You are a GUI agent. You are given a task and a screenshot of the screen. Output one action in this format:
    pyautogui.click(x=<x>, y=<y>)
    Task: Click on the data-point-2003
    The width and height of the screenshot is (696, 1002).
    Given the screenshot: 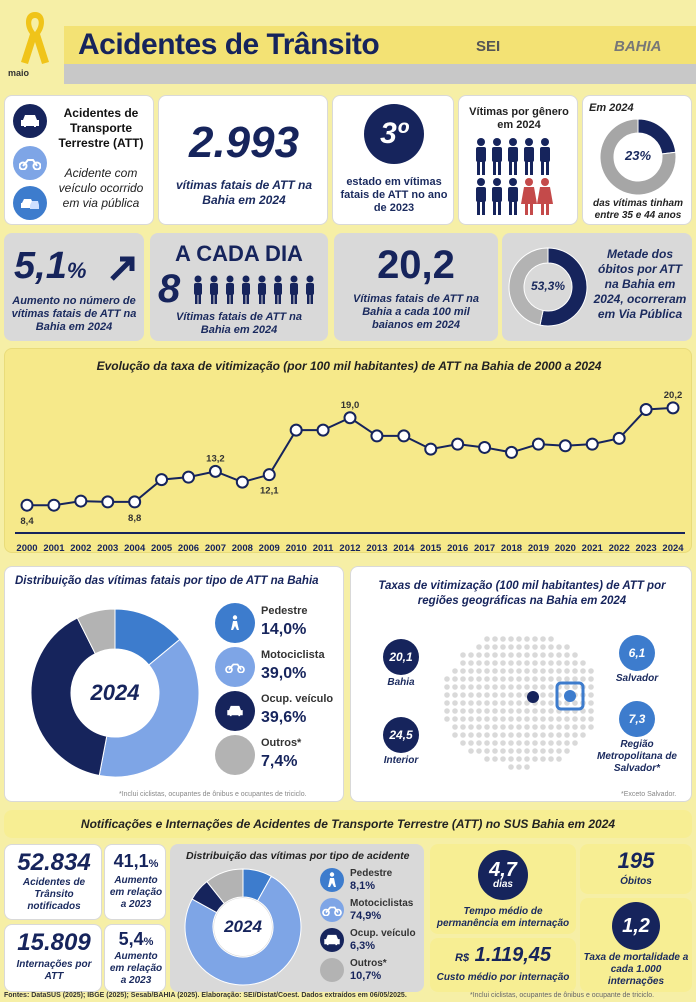 What is the action you would take?
    pyautogui.click(x=108, y=502)
    